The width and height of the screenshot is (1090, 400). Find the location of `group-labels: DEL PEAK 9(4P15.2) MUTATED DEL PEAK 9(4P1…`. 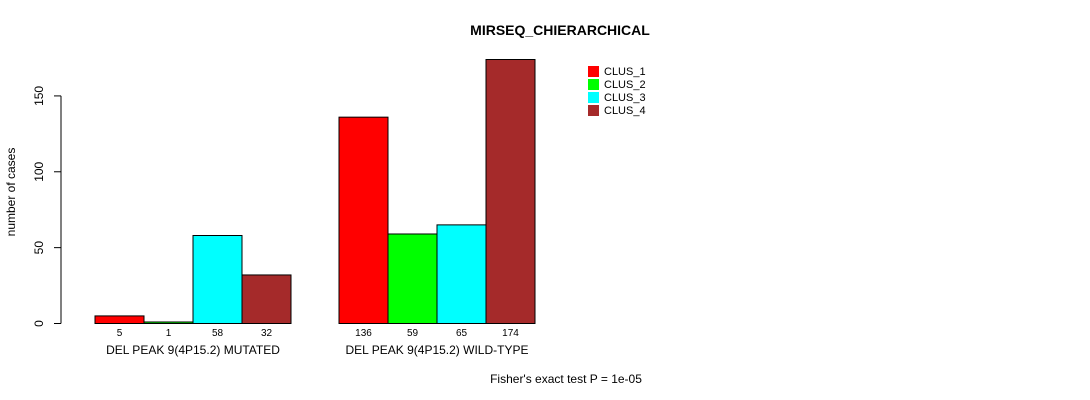

group-labels: DEL PEAK 9(4P15.2) MUTATED DEL PEAK 9(4P1… is located at coordinates (317, 350).